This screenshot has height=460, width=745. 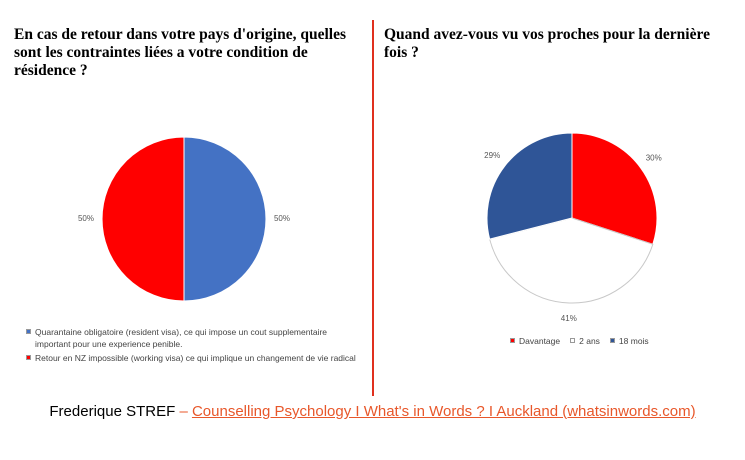 I want to click on legend-item: 18 mois, so click(x=629, y=341).